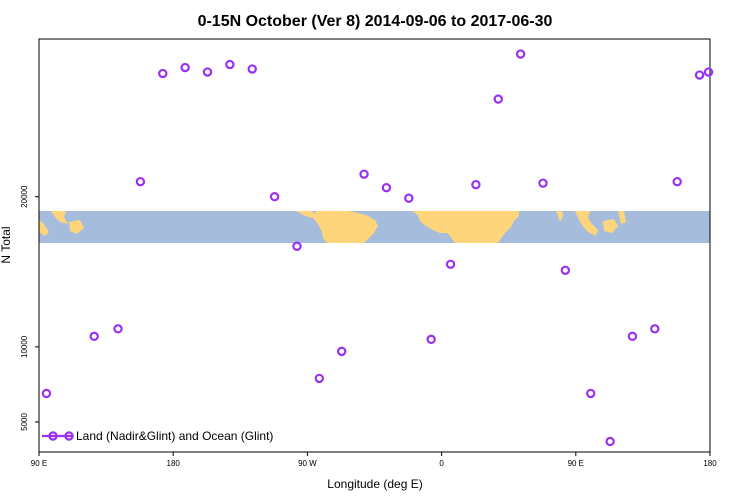 This screenshot has width=750, height=500. Describe the element at coordinates (586, 223) in the screenshot. I see `land-se-asia` at that location.